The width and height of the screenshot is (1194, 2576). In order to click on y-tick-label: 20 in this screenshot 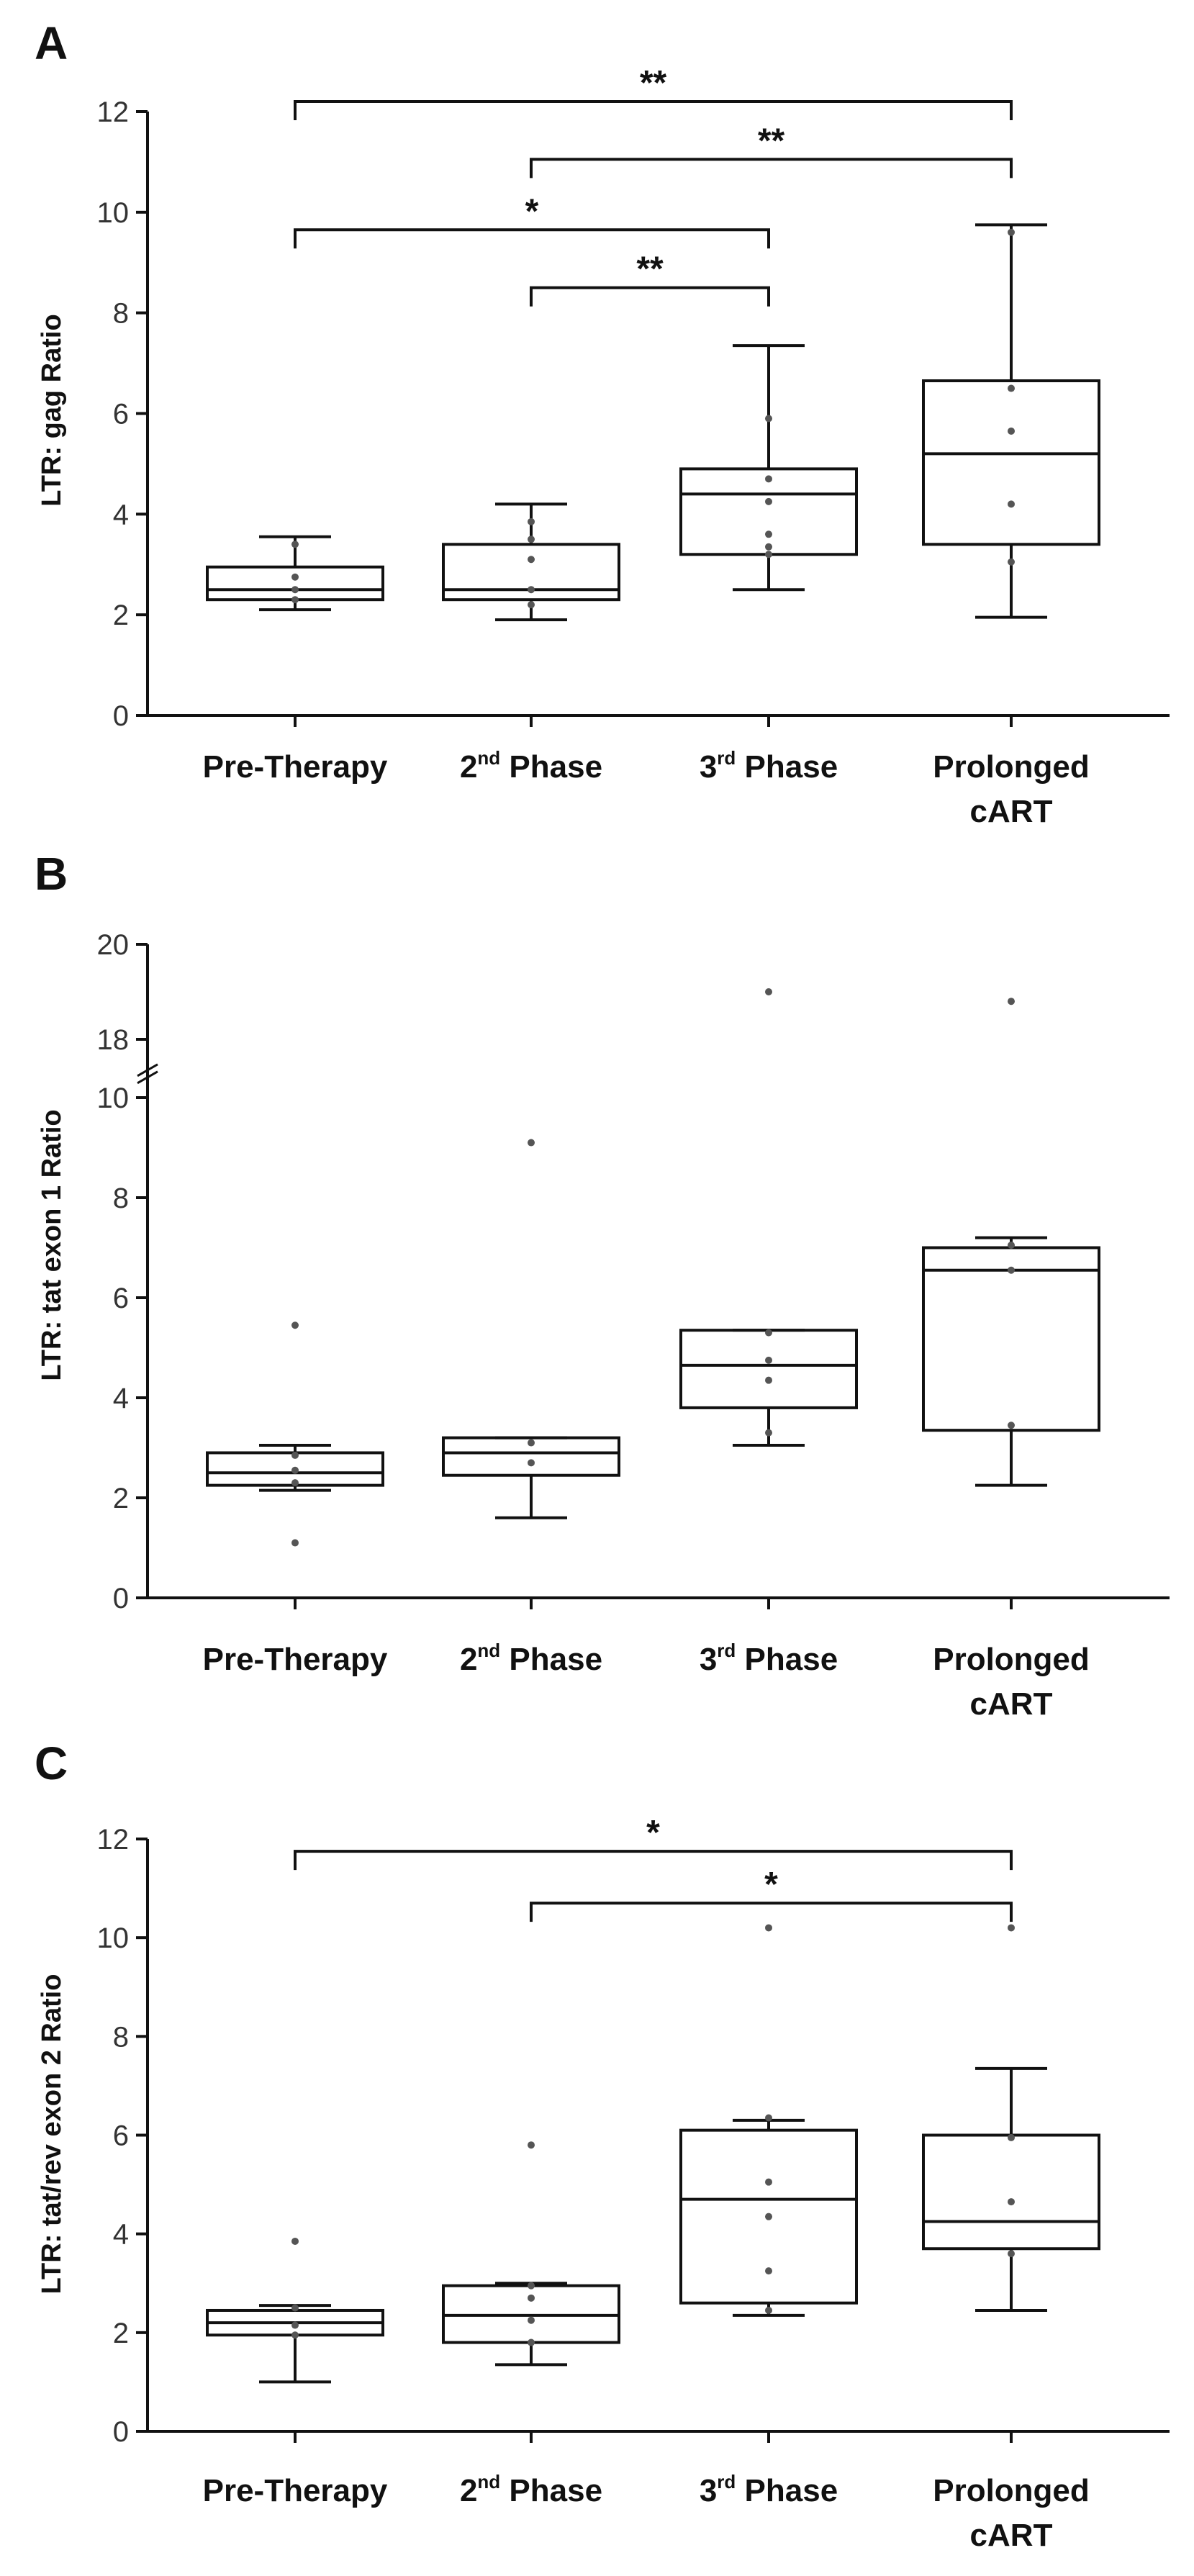, I will do `click(113, 945)`.